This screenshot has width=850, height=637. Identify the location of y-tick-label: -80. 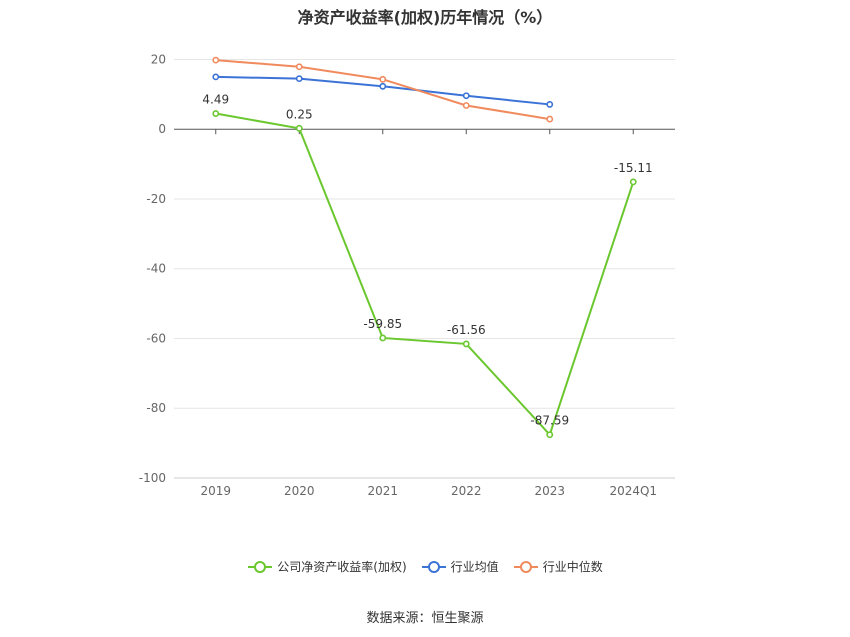
(156, 408).